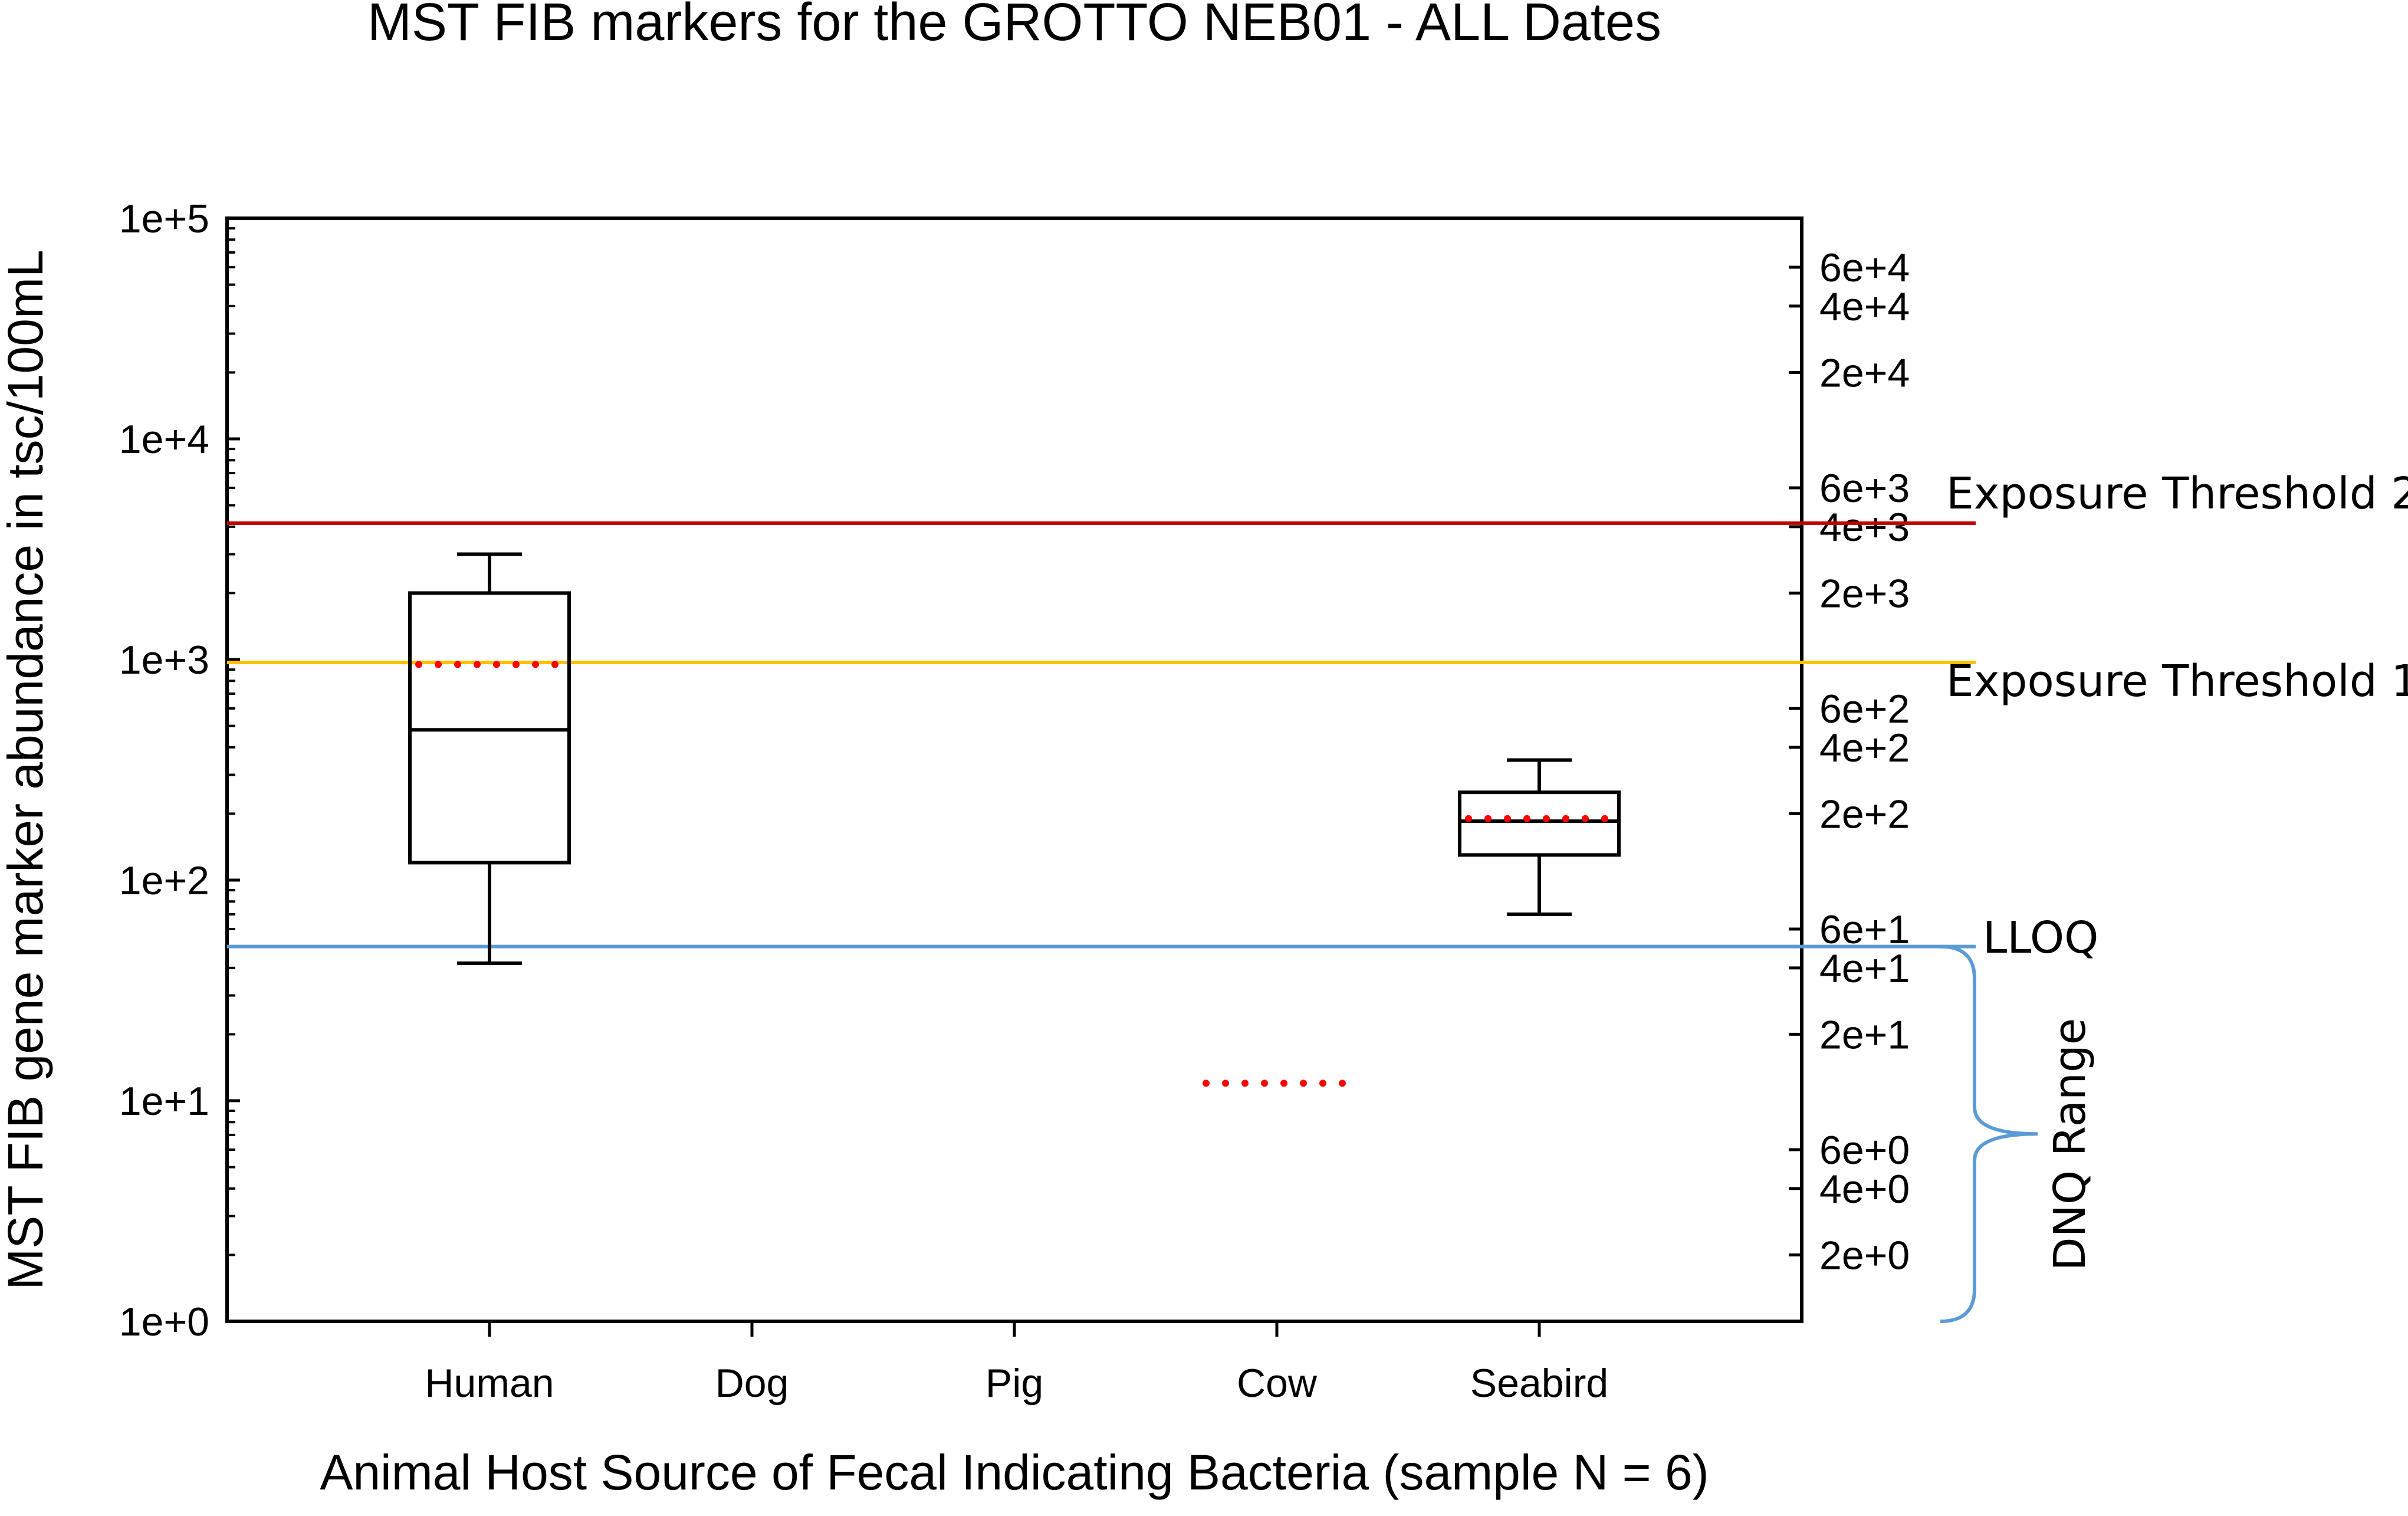  I want to click on x-tick-label: Cow, so click(1278, 1384).